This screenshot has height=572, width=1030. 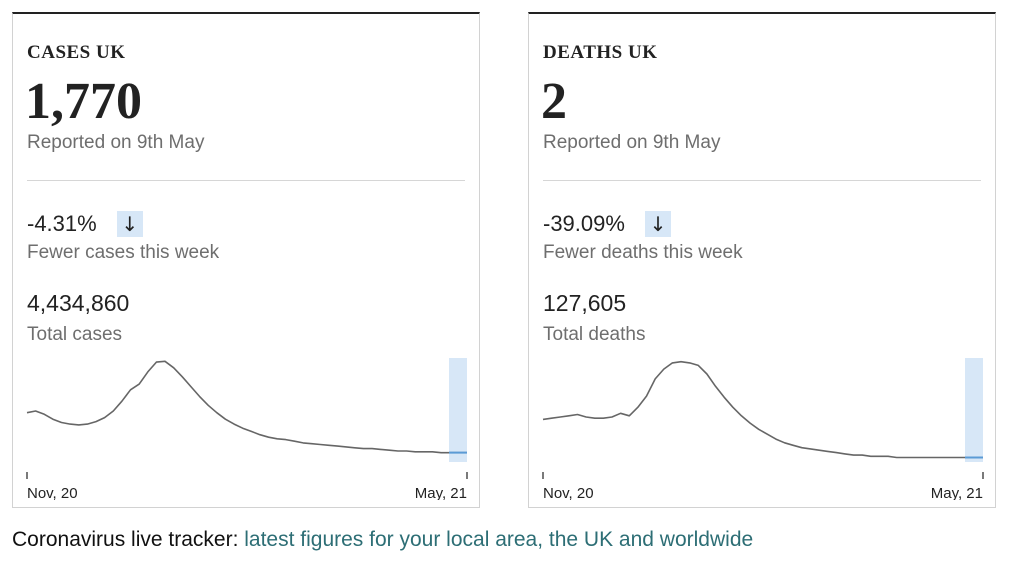 What do you see at coordinates (123, 252) in the screenshot?
I see `weekly-change-label: Fewer cases this week` at bounding box center [123, 252].